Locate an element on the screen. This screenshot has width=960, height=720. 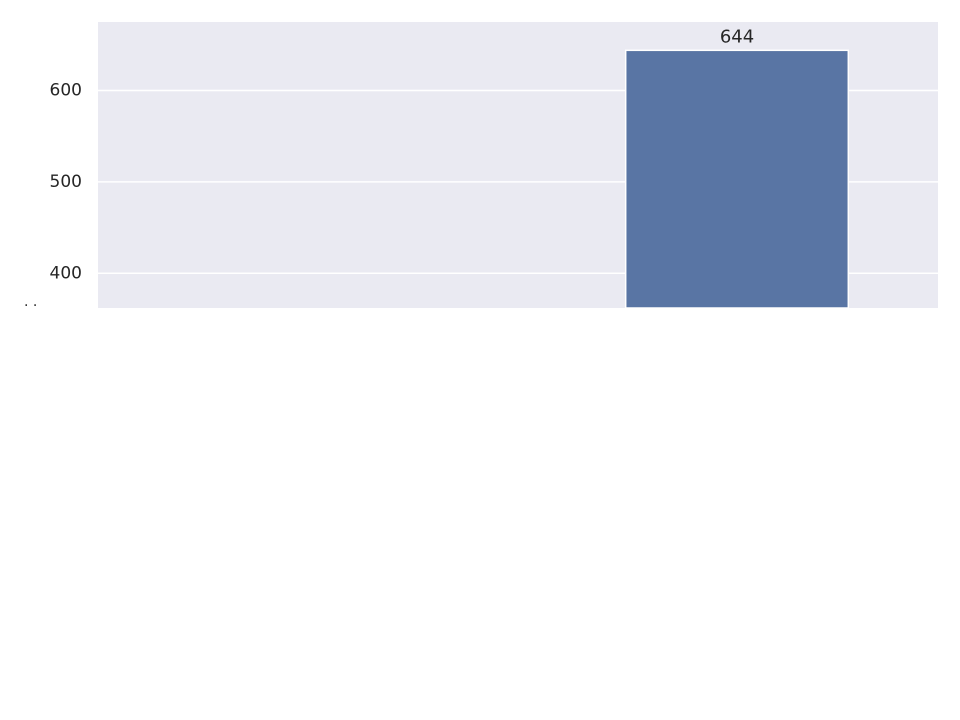
bars is located at coordinates (737, 179).